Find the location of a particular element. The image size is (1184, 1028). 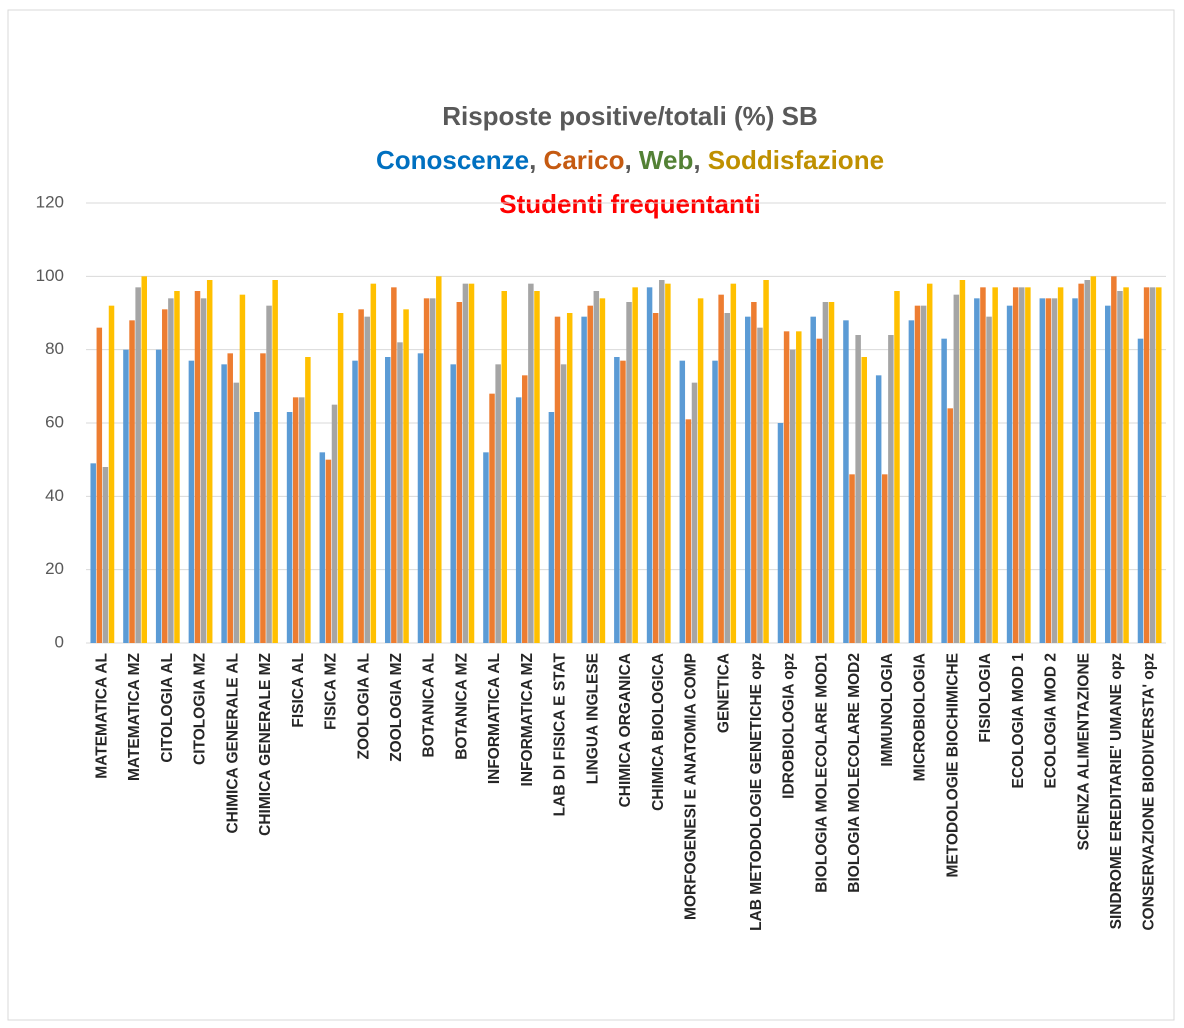

x-tick-label: LAB METODOLOGIE GENETICHE opz is located at coordinates (756, 792).